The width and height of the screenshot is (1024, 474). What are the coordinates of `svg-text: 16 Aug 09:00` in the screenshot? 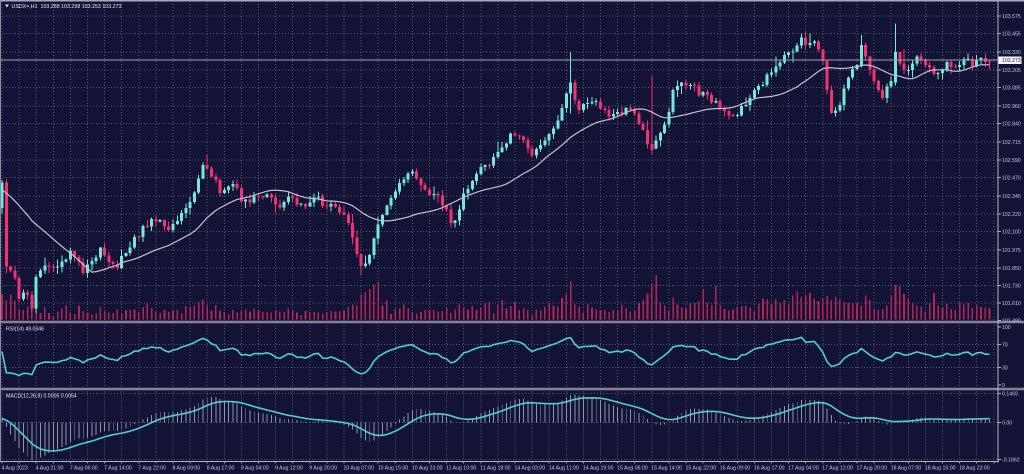 It's located at (735, 469).